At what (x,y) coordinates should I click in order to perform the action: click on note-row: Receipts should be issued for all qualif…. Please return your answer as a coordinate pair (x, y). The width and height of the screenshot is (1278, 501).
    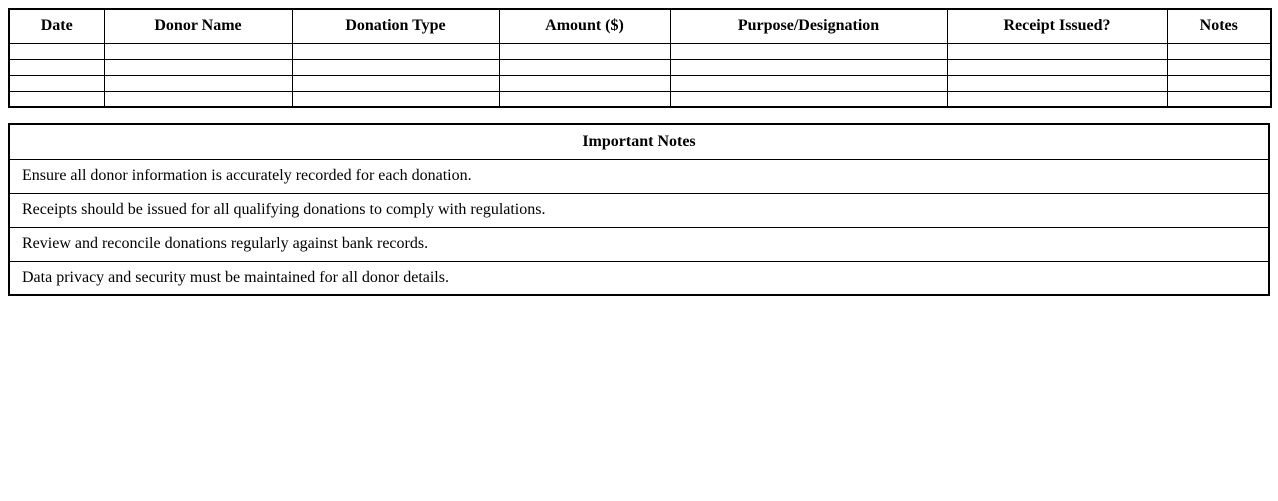
    Looking at the image, I should click on (639, 210).